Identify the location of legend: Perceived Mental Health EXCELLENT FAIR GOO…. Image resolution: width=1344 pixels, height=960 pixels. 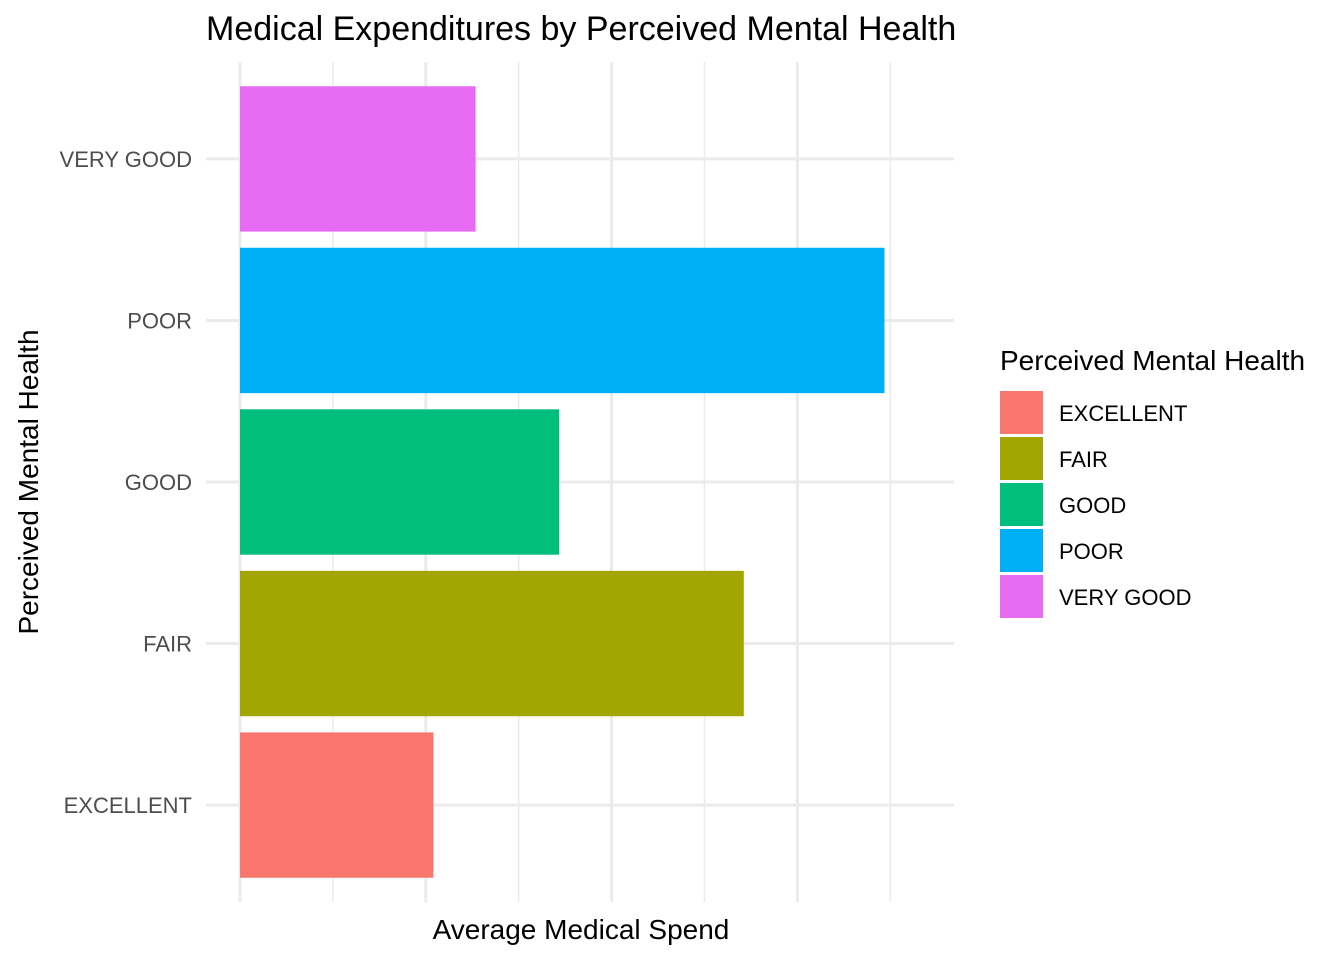
(1152, 481).